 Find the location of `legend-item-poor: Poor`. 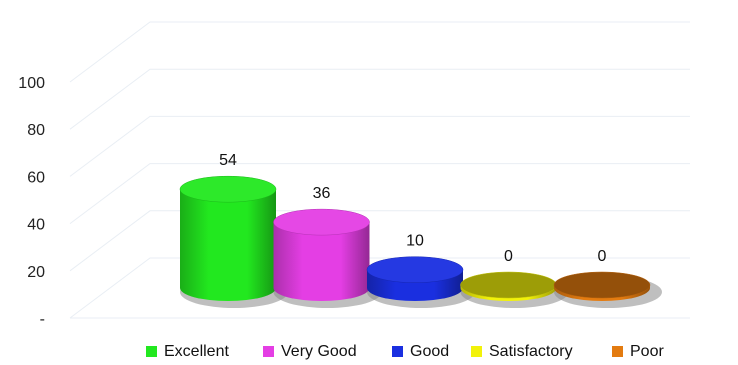

legend-item-poor: Poor is located at coordinates (638, 352).